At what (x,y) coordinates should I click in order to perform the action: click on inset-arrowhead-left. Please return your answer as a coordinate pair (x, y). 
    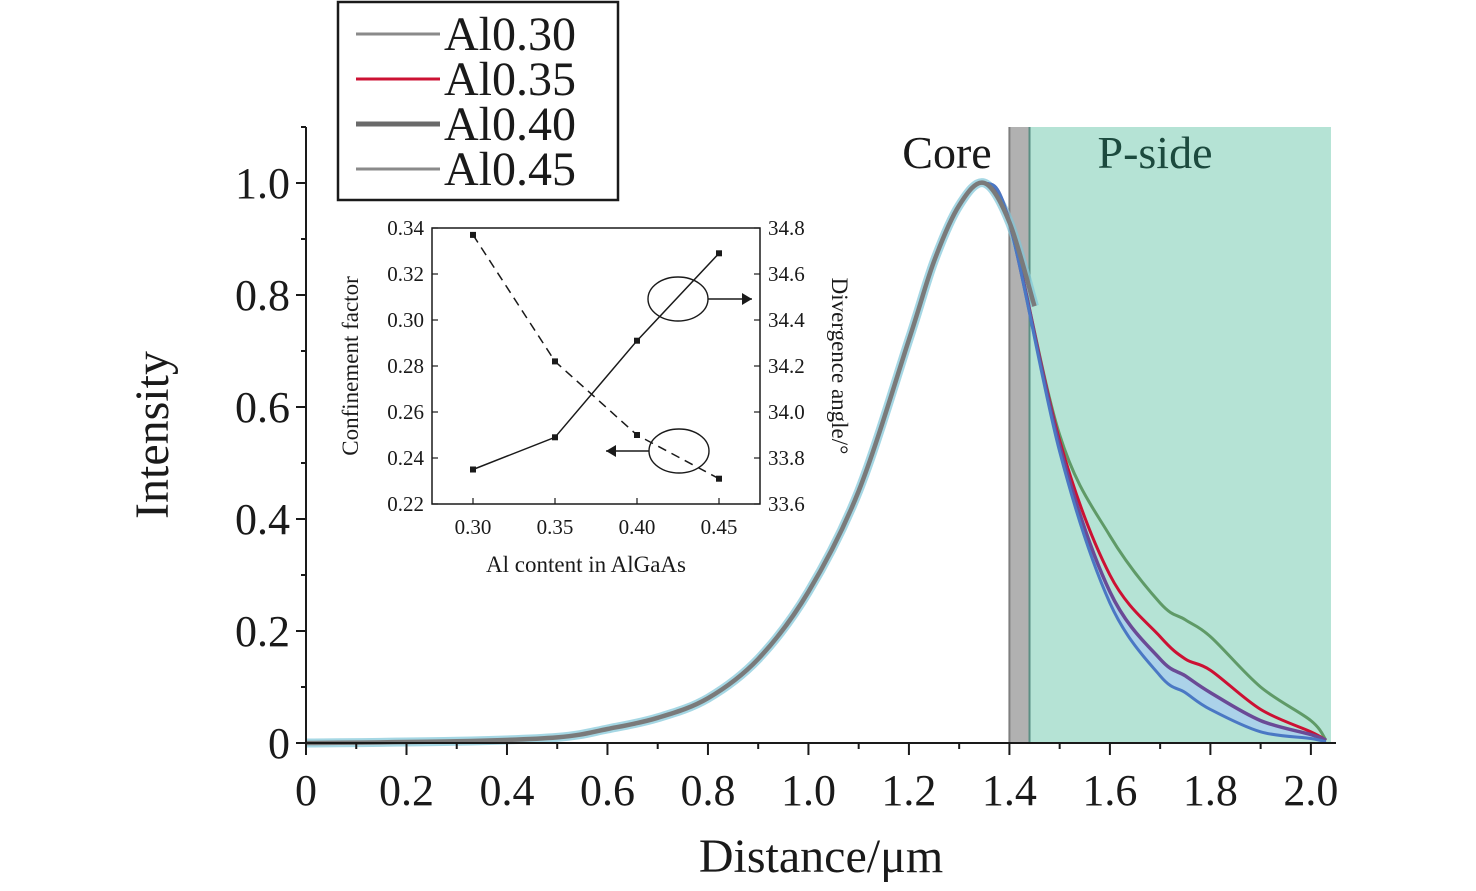
    Looking at the image, I should click on (611, 451).